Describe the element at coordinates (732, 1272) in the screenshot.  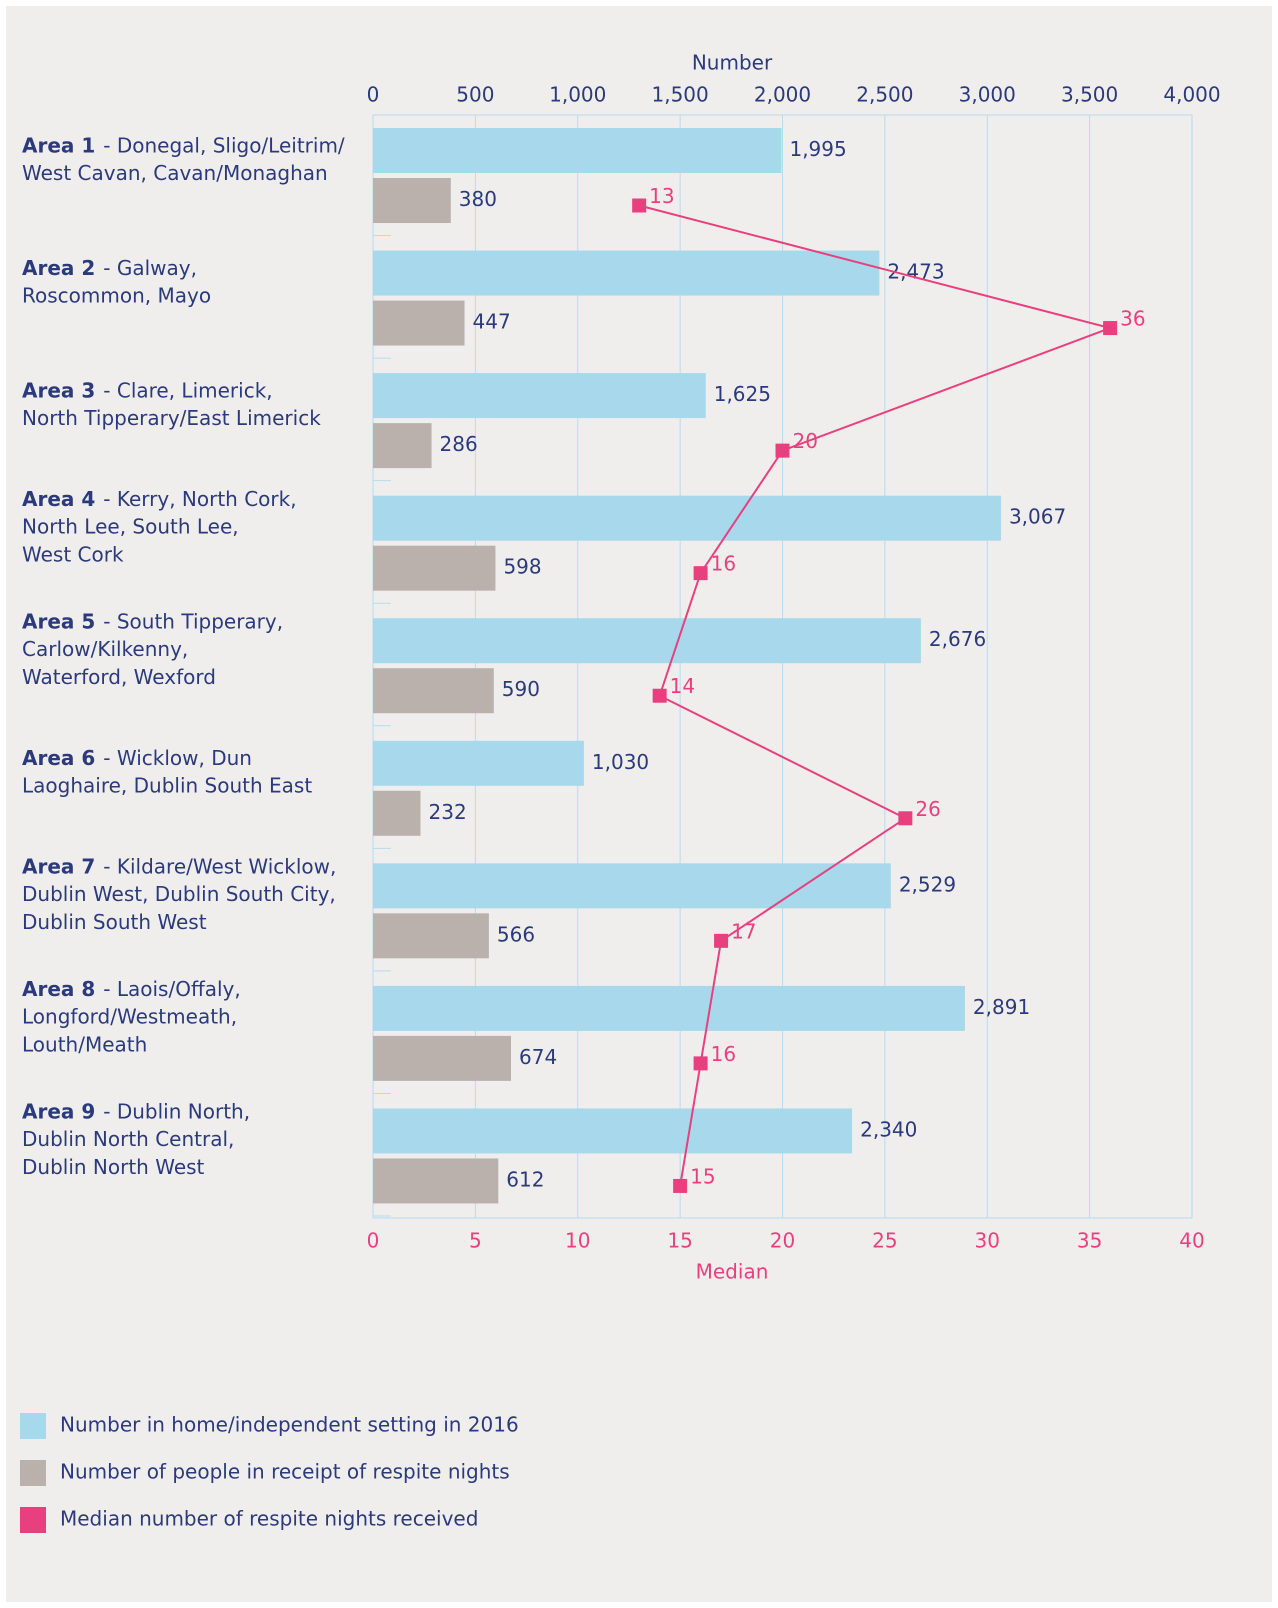
I see `x2-axis-title: Median` at that location.